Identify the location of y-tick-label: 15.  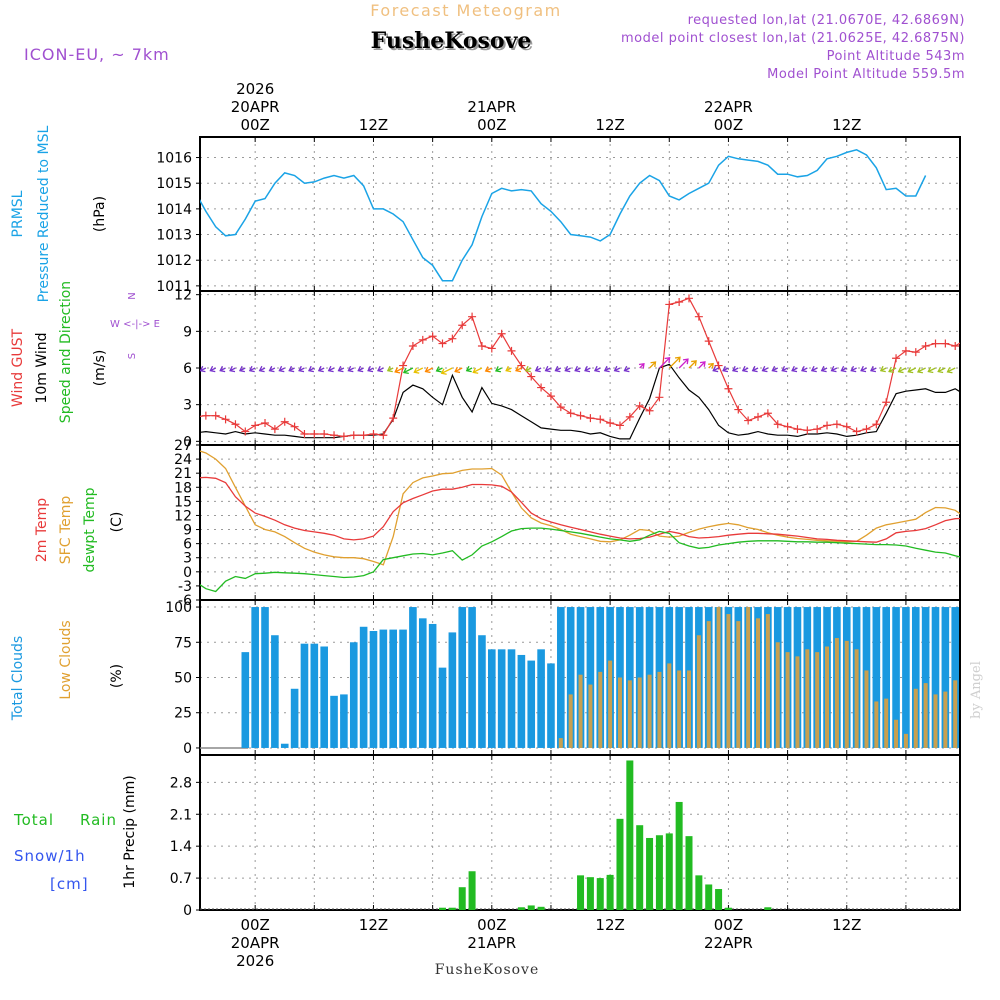
(183, 502).